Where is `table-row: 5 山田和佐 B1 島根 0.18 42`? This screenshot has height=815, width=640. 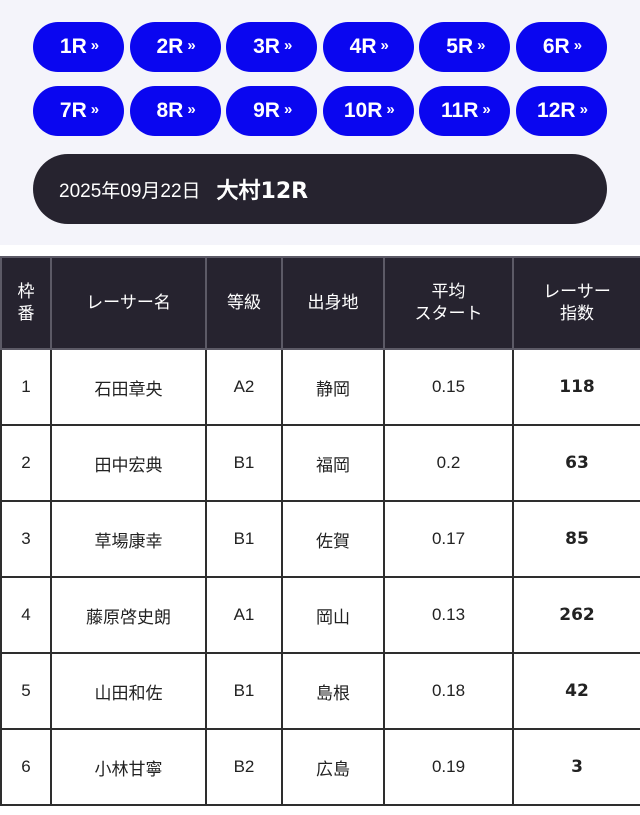 table-row: 5 山田和佐 B1 島根 0.18 42 is located at coordinates (320, 691).